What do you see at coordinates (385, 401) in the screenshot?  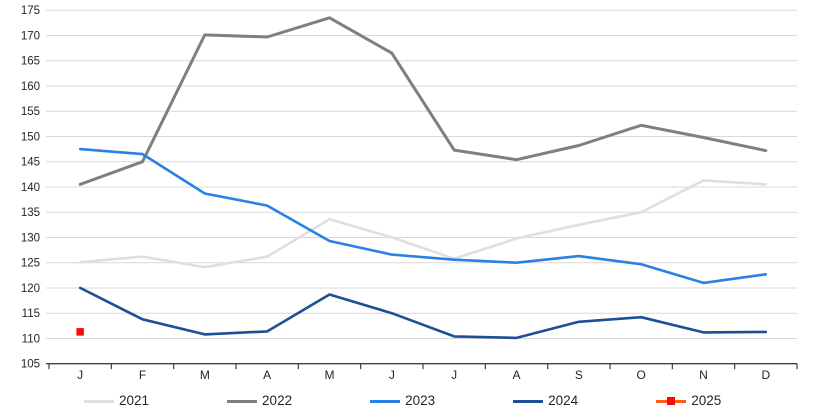 I see `legend-line-swatch-2023` at bounding box center [385, 401].